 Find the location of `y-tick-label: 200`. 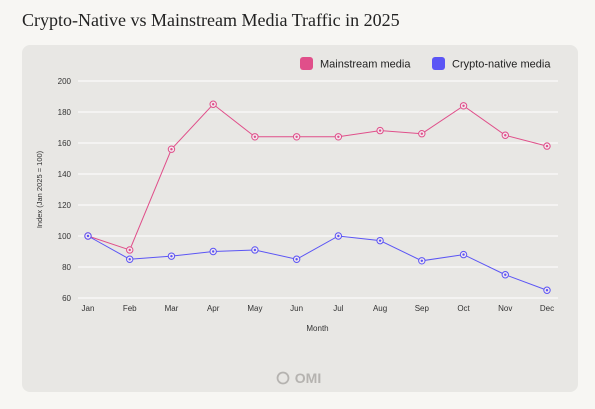

y-tick-label: 200 is located at coordinates (65, 81).